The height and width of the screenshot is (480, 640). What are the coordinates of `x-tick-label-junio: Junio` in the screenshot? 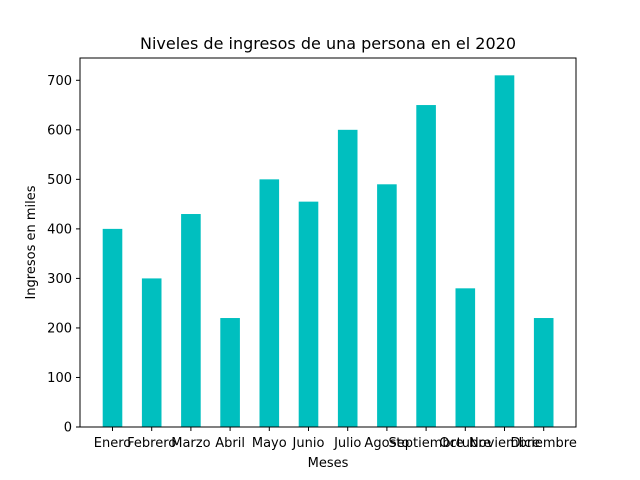 It's located at (308, 443).